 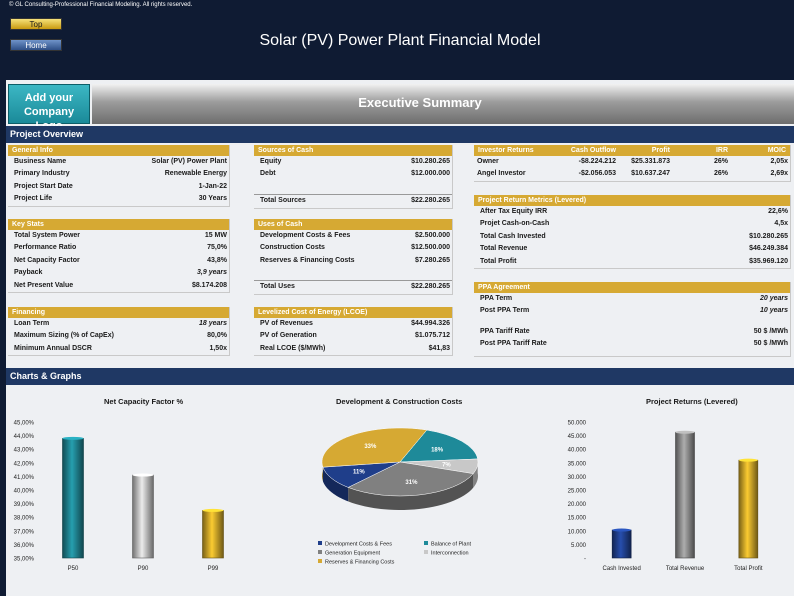 I want to click on metric-value: $10.280.265, so click(x=768, y=236).